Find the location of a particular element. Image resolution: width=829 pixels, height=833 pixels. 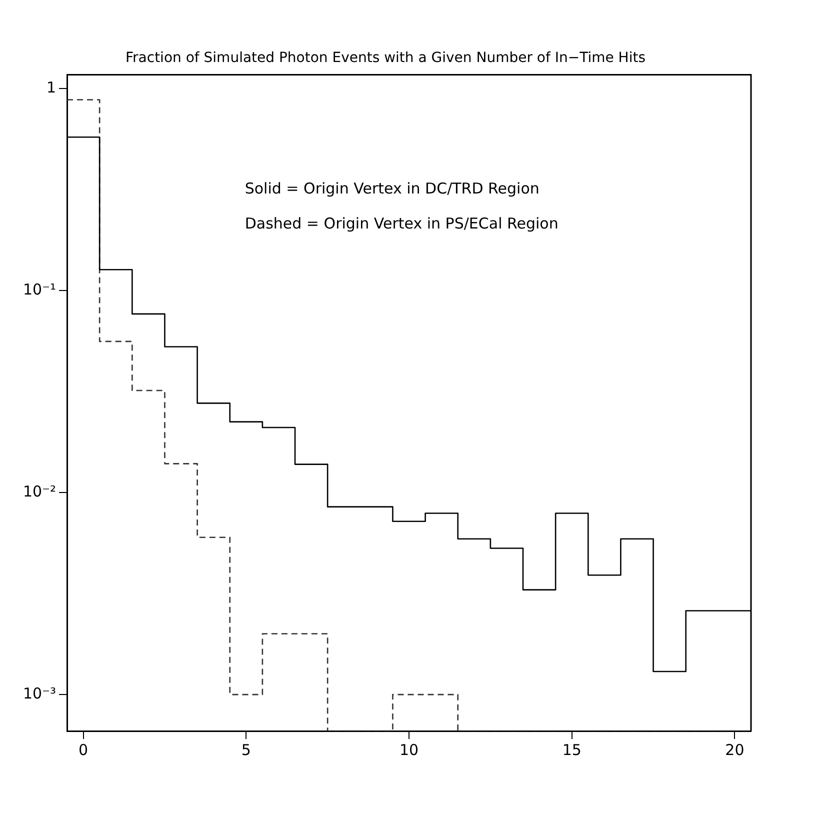

x-tick-label: 20 is located at coordinates (734, 749).